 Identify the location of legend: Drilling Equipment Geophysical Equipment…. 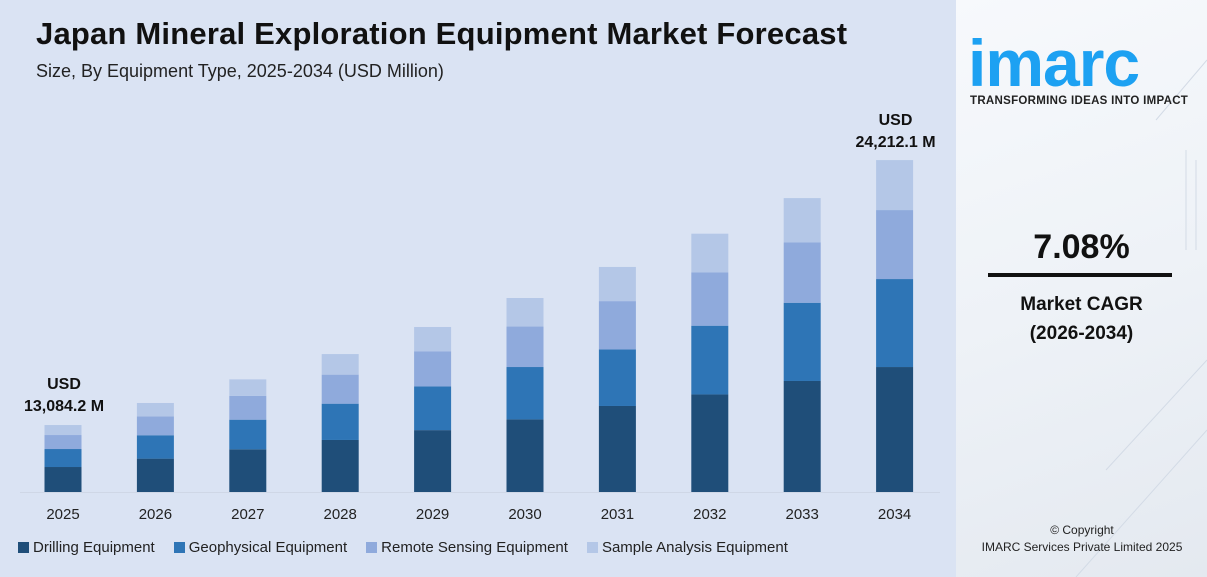
(412, 547).